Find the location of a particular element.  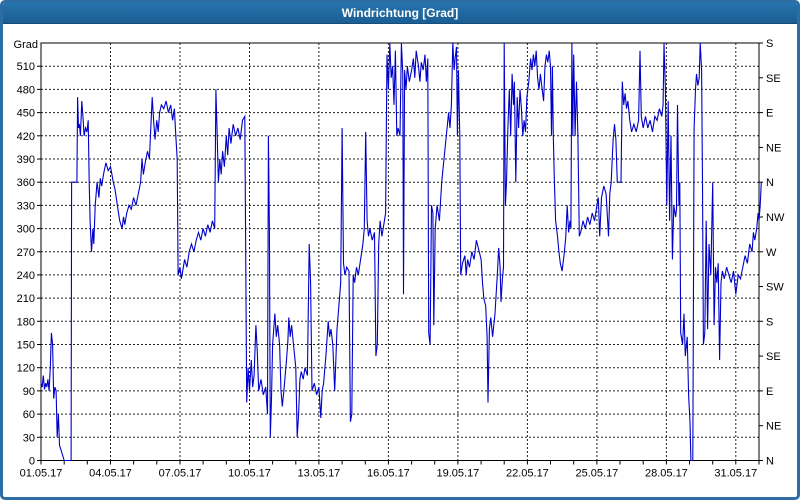

y-axis-unit-label: Grad is located at coordinates (26, 45).